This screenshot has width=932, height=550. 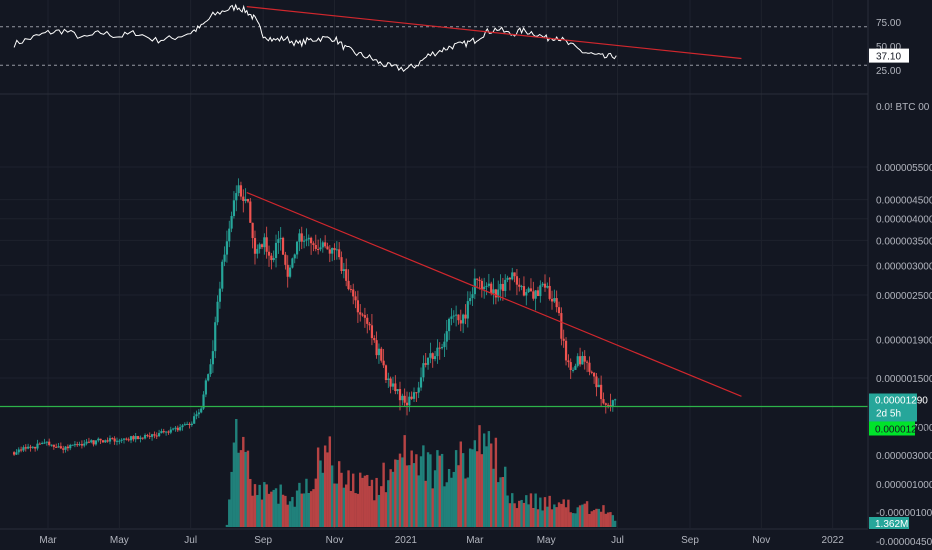 What do you see at coordinates (335, 540) in the screenshot?
I see `time-tick-label: Nov` at bounding box center [335, 540].